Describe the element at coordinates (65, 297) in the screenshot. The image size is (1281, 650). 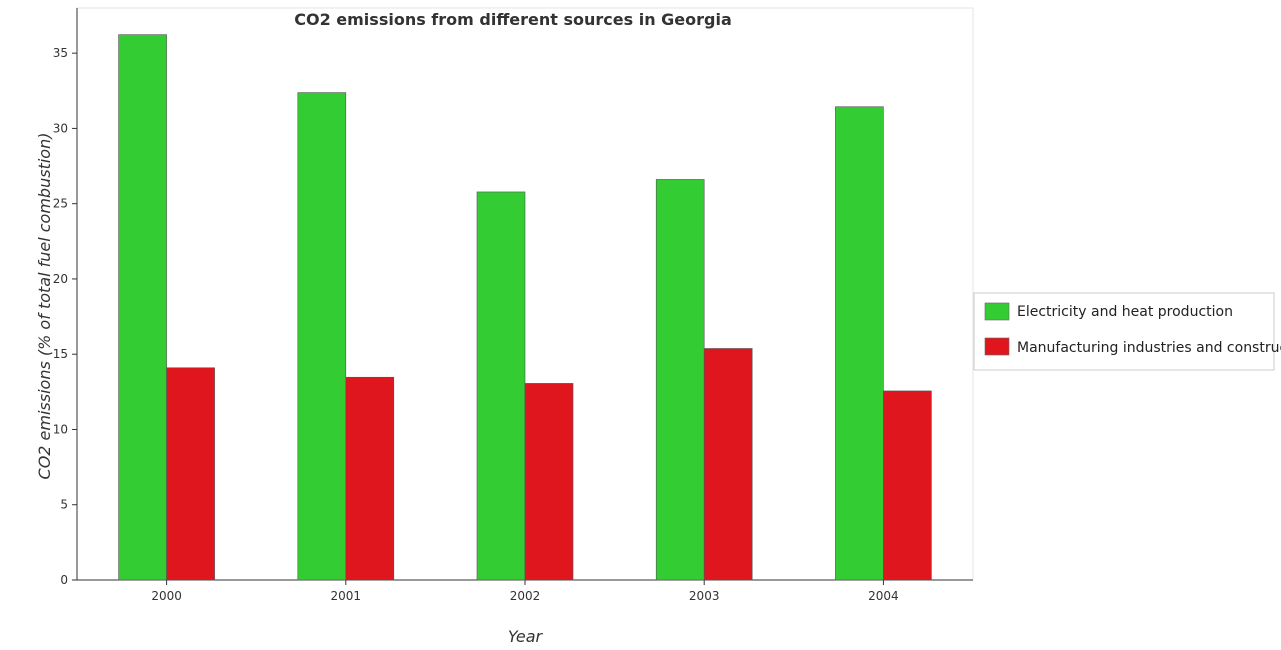
I see `y-axis: 0 5 10 15 20 25 30 35` at that location.